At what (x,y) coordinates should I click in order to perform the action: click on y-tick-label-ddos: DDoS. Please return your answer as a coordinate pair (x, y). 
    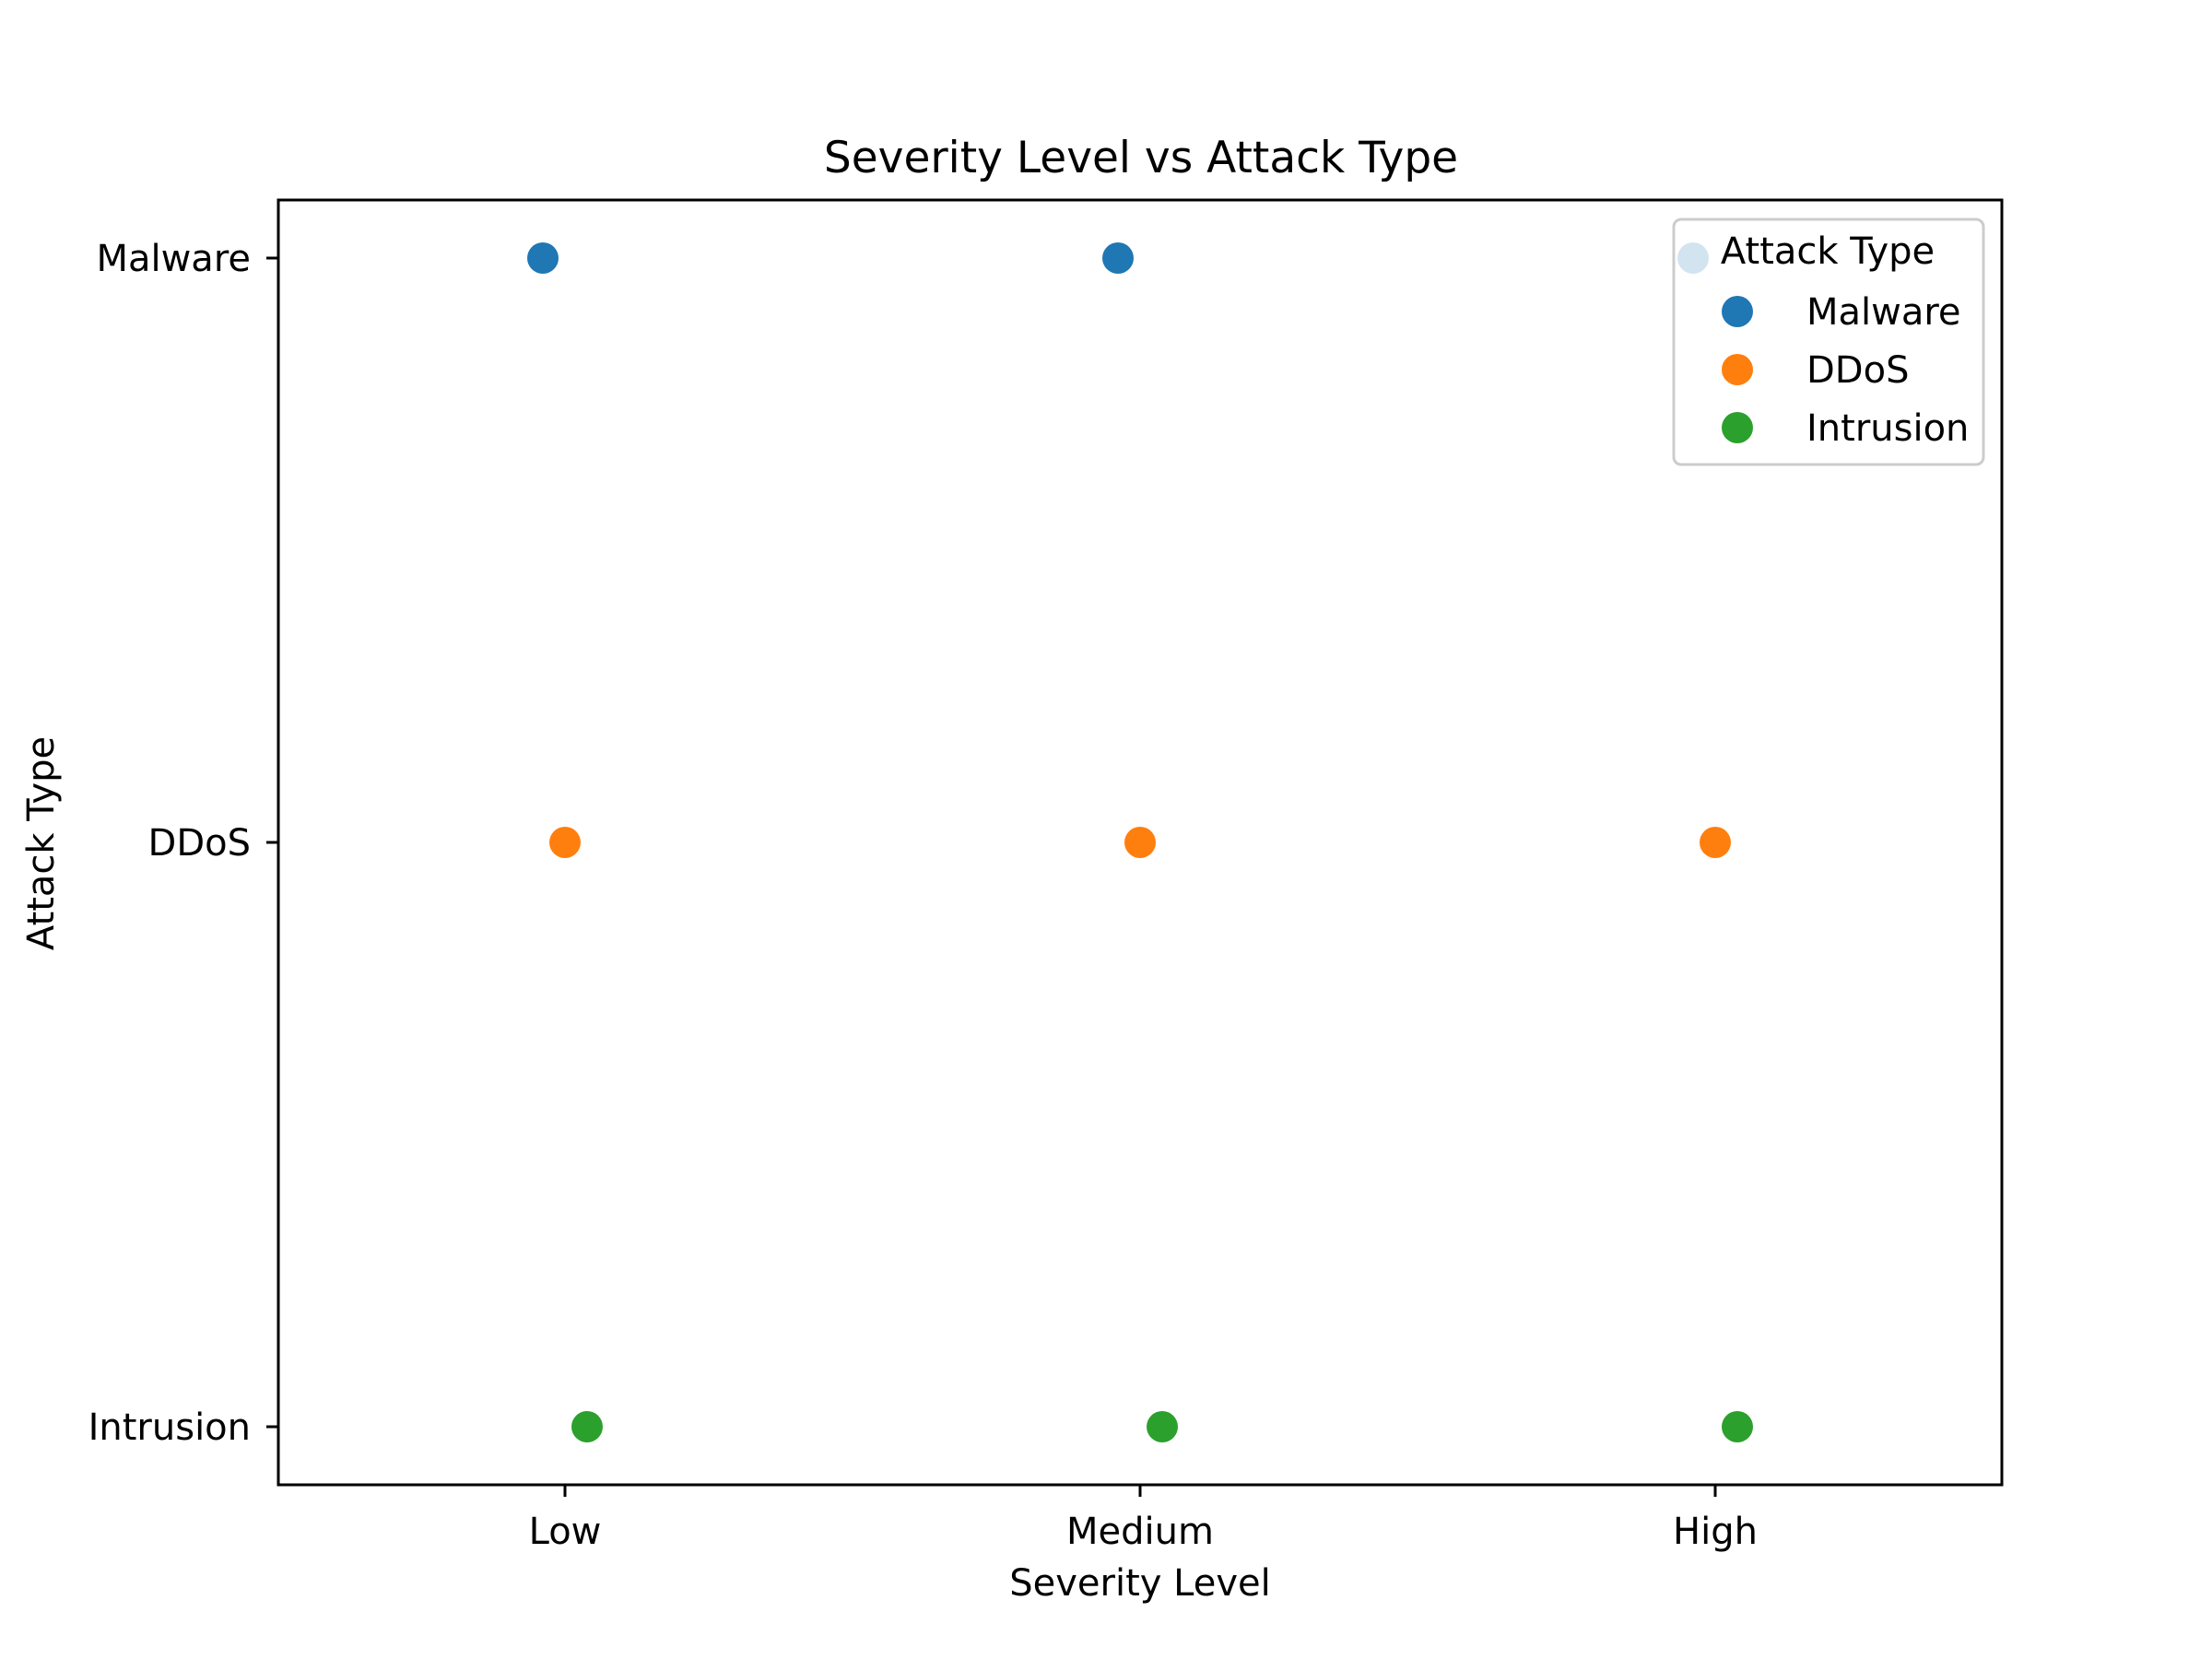
    Looking at the image, I should click on (199, 843).